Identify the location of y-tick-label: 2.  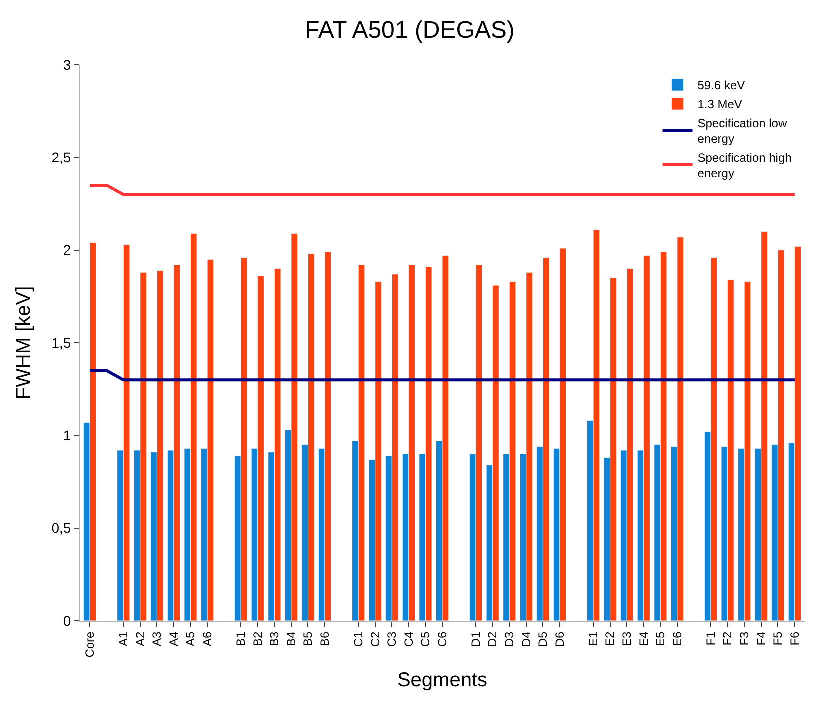
(67, 250).